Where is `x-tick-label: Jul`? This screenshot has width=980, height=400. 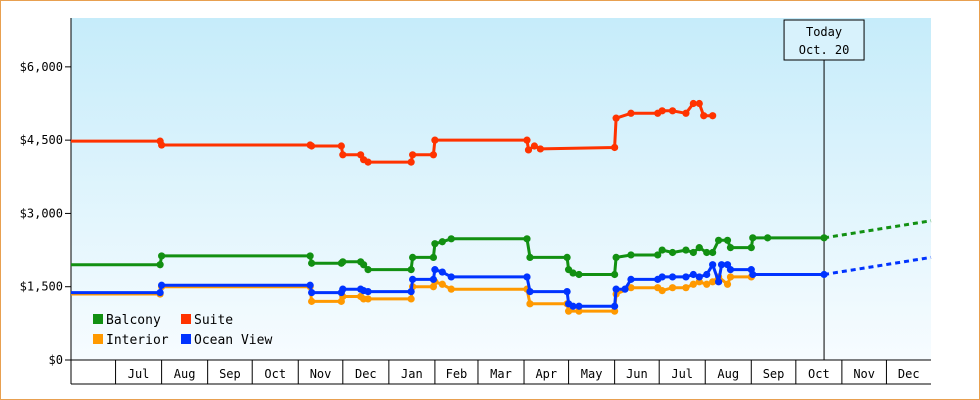 x-tick-label: Jul is located at coordinates (682, 374).